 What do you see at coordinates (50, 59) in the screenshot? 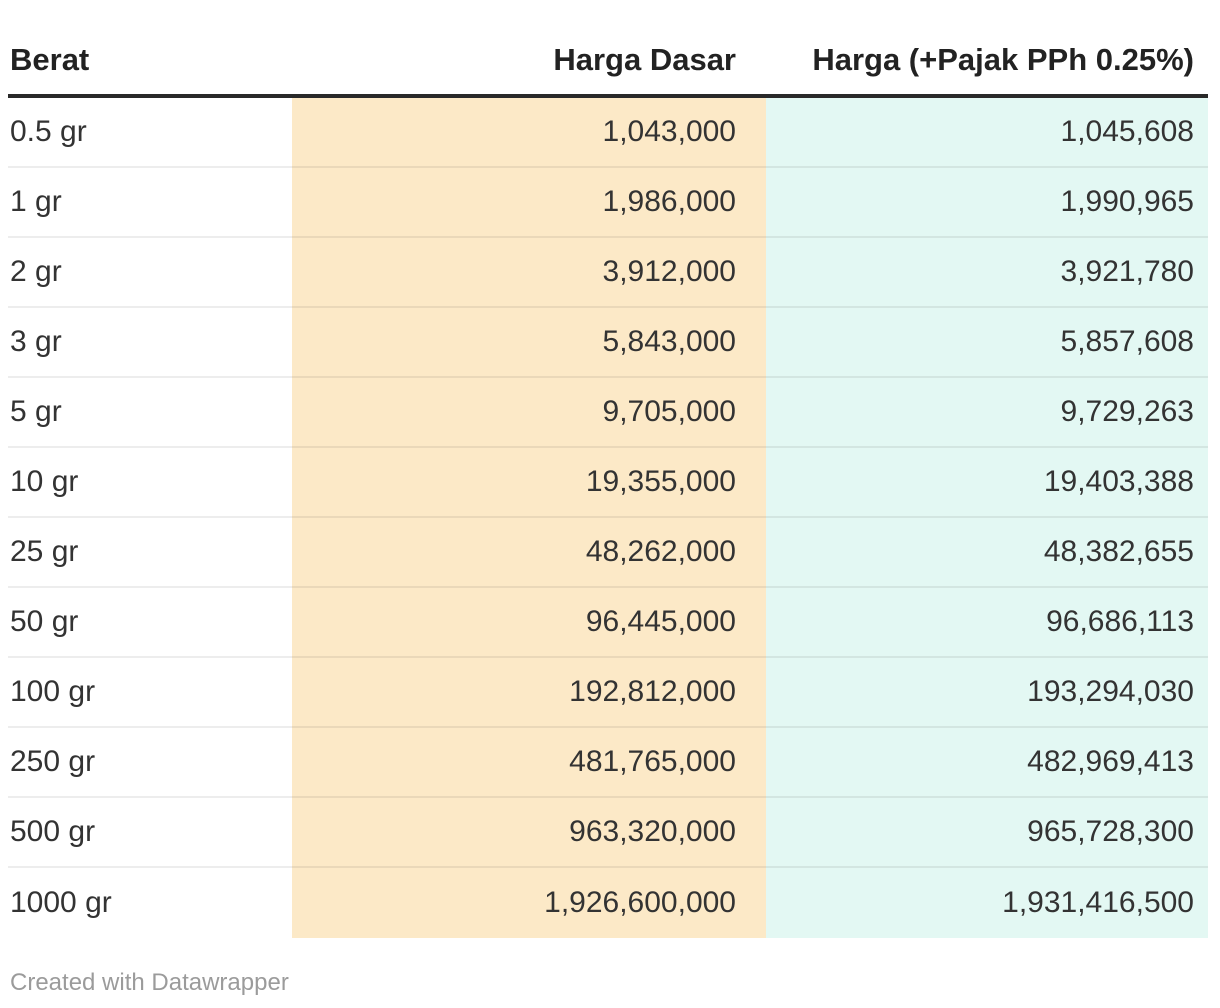
I see `column-header-berat: Berat` at bounding box center [50, 59].